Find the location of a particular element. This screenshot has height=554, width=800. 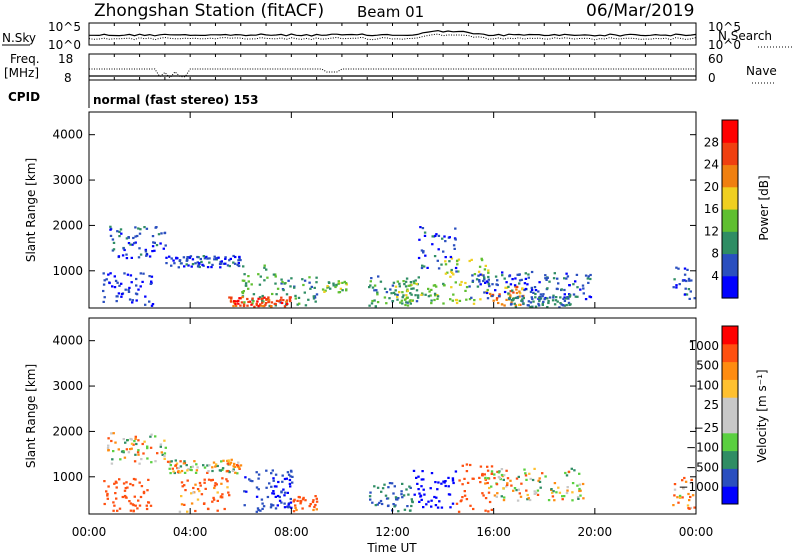

colorbar-tick: −100 is located at coordinates (702, 448).